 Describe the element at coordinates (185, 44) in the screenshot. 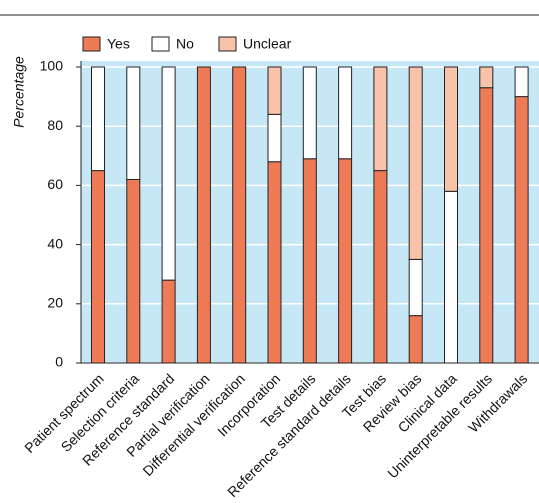

I see `legend-label: No` at that location.